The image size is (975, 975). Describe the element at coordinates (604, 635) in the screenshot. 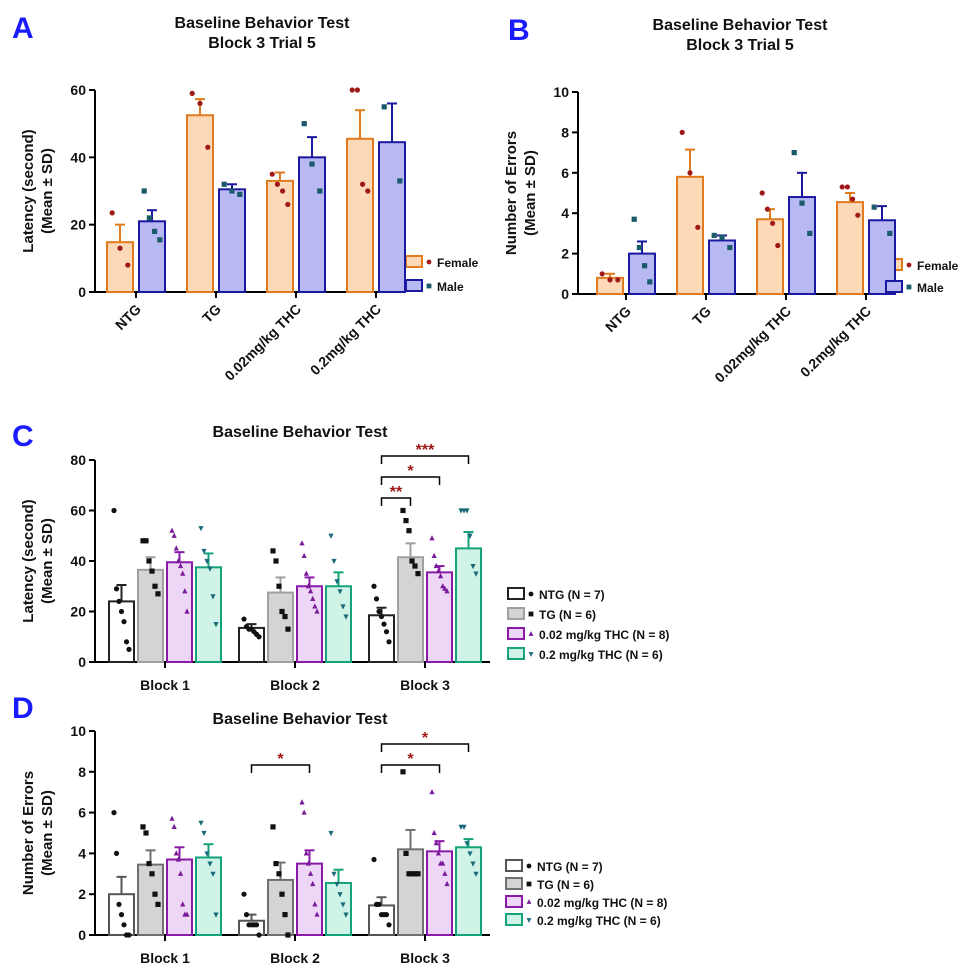

I see `legend-label: 0.02 mg/kg THC (N = 8)` at that location.